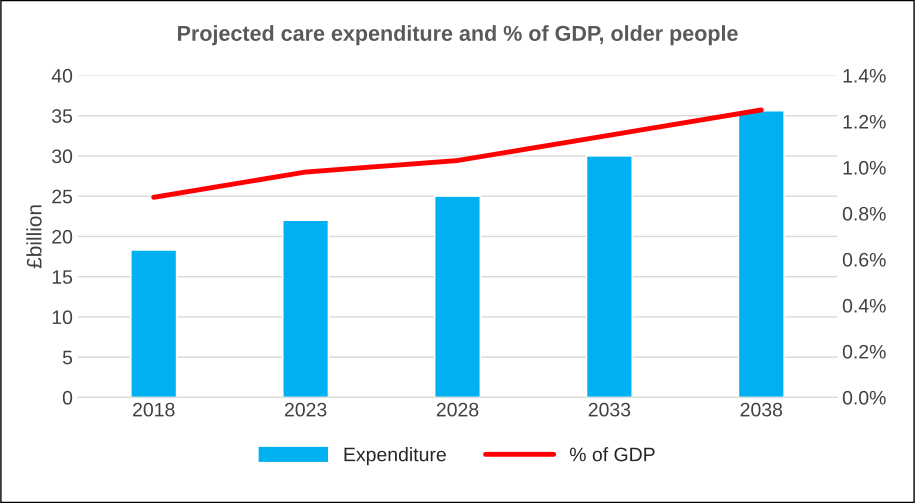 The height and width of the screenshot is (503, 915). What do you see at coordinates (865, 167) in the screenshot?
I see `y2-tick-label: 1.0%` at bounding box center [865, 167].